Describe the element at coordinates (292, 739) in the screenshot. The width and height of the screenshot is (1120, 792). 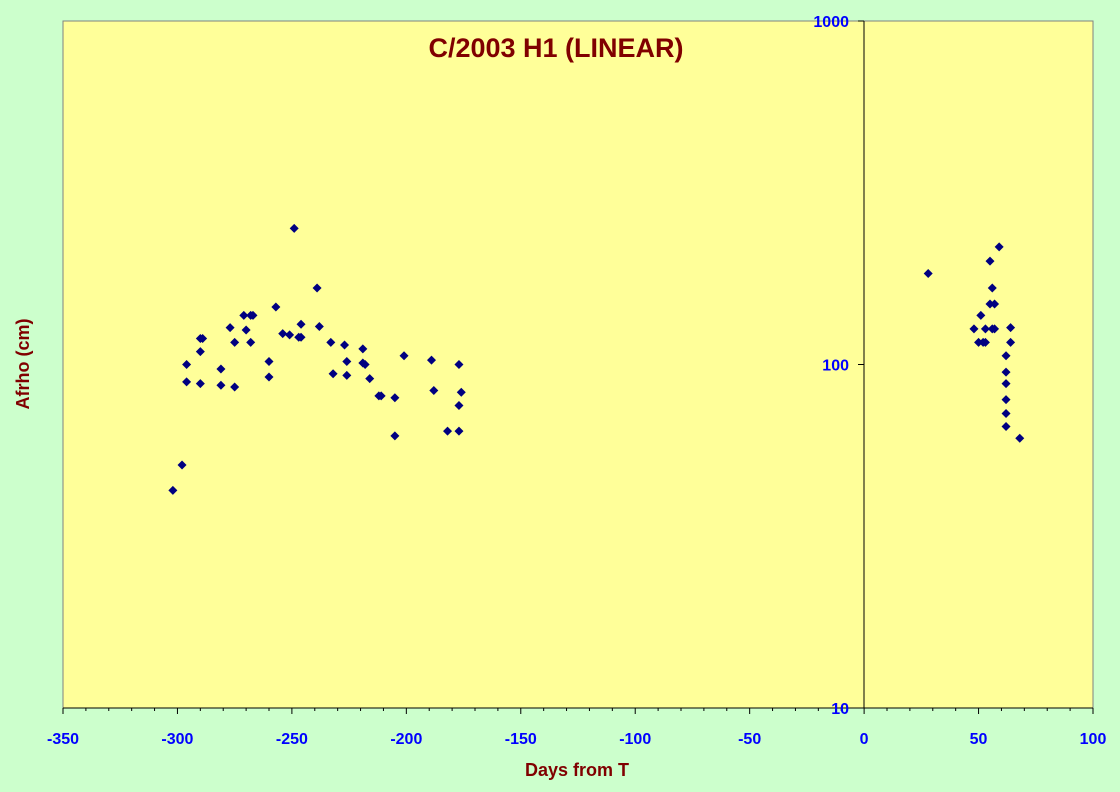
I see `x-tick-label: -250` at that location.